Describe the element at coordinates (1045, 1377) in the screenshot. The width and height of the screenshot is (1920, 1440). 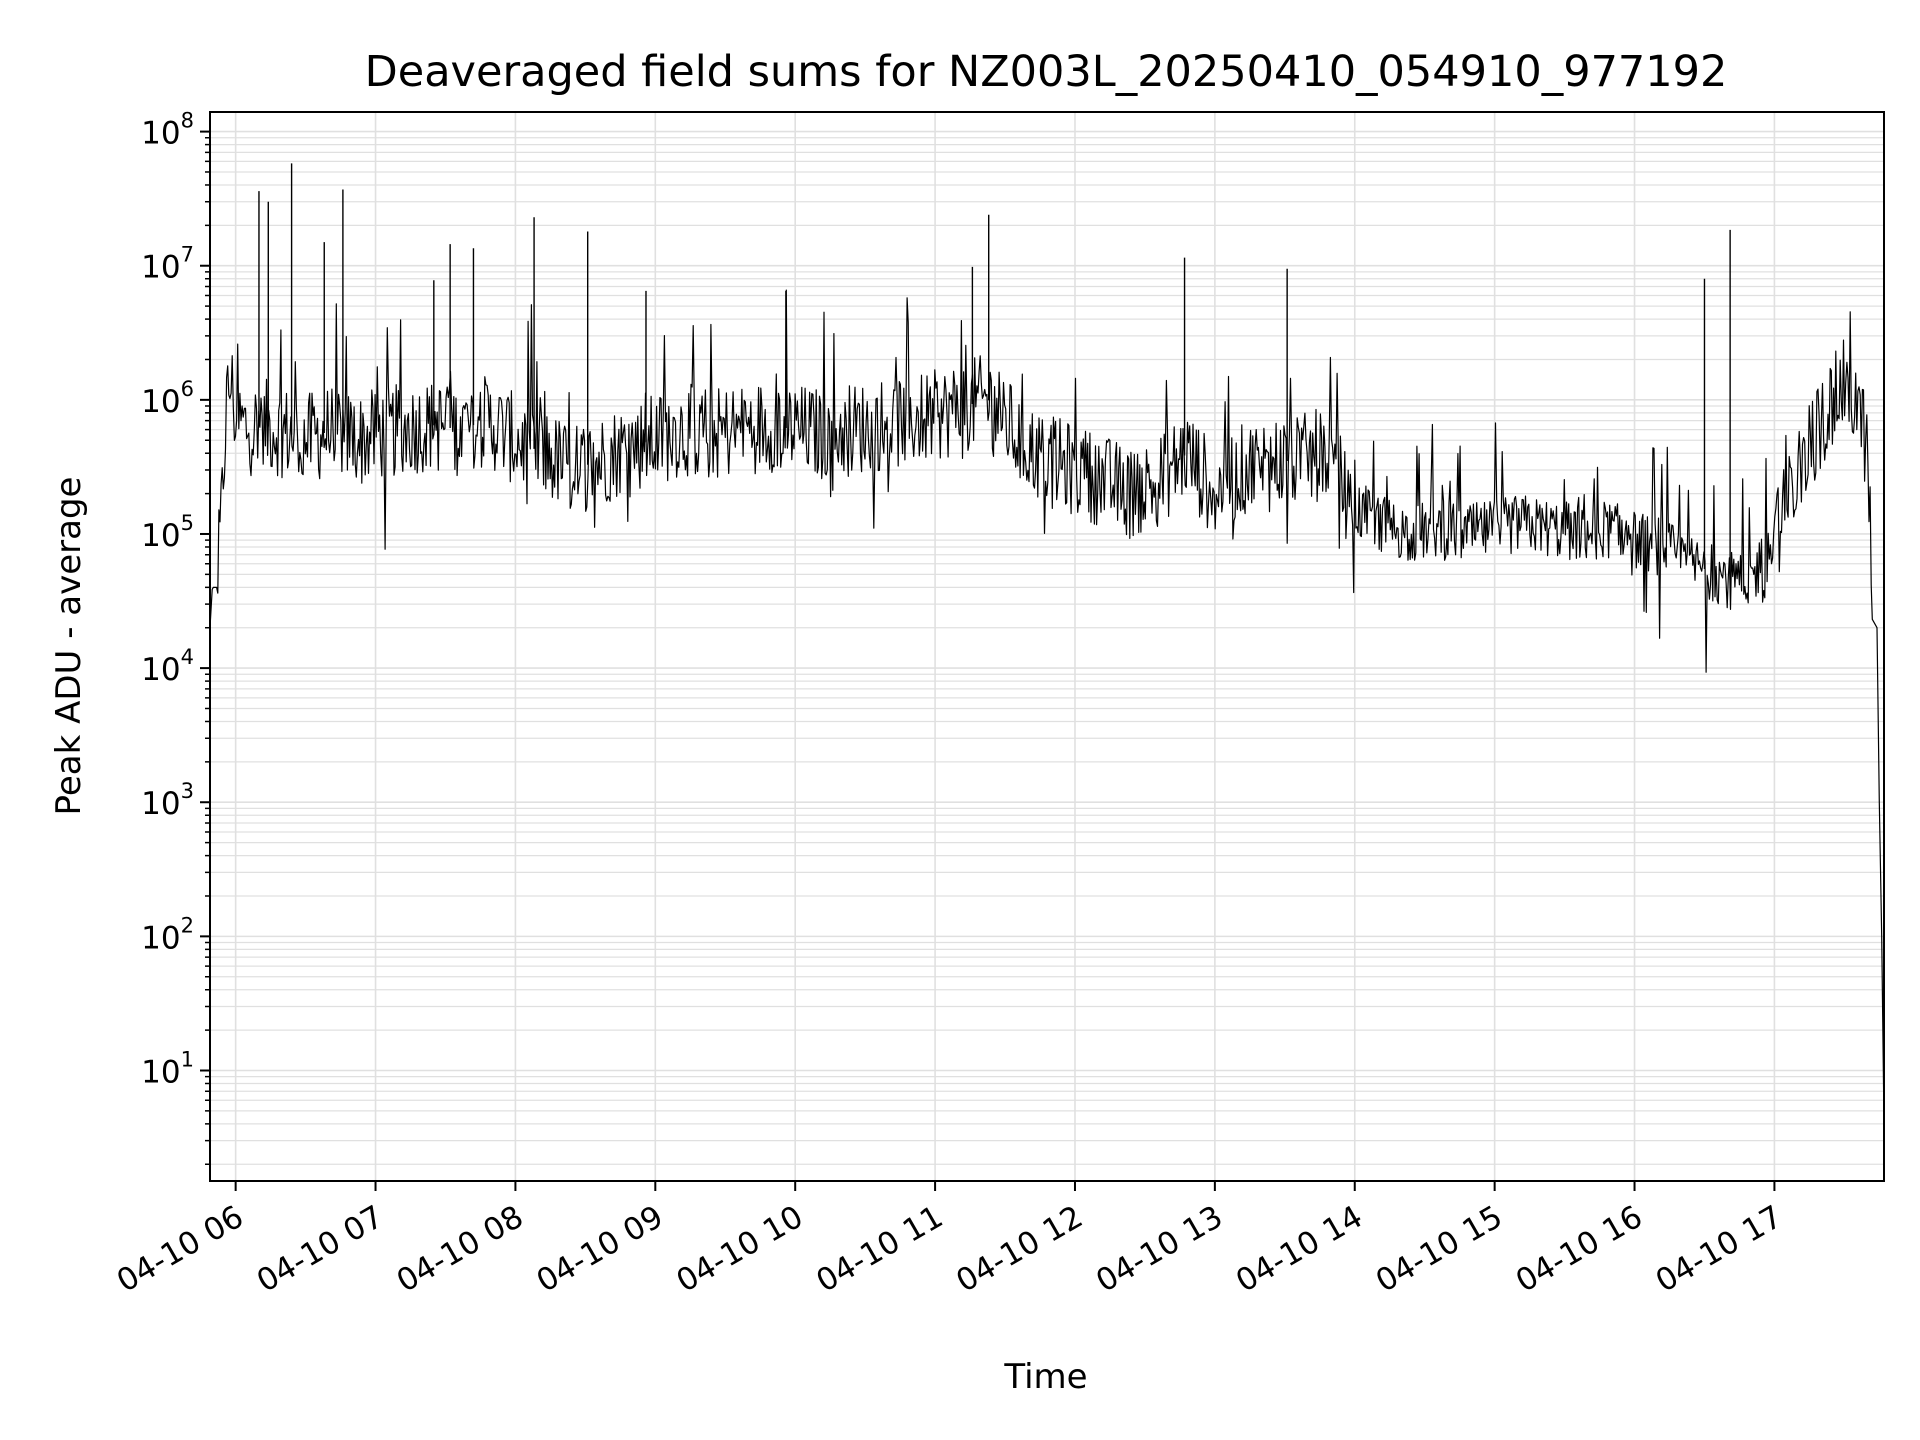
I see `x-axis-title: Time` at that location.